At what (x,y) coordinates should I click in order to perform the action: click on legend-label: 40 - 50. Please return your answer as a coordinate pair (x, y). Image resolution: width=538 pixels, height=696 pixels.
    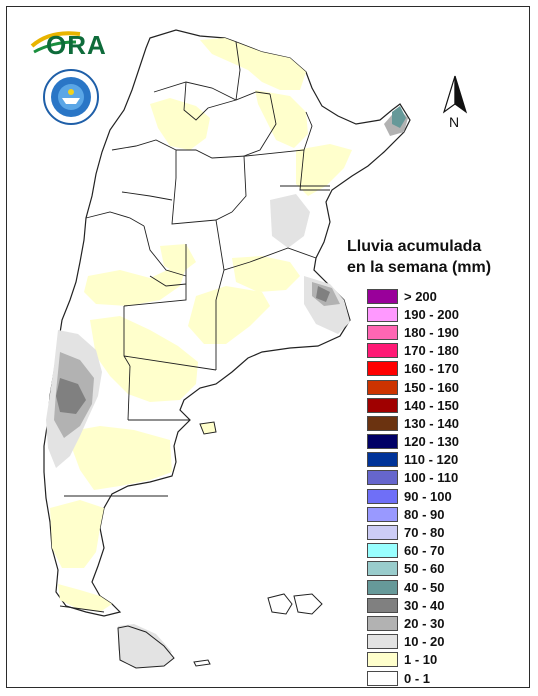
    Looking at the image, I should click on (424, 587).